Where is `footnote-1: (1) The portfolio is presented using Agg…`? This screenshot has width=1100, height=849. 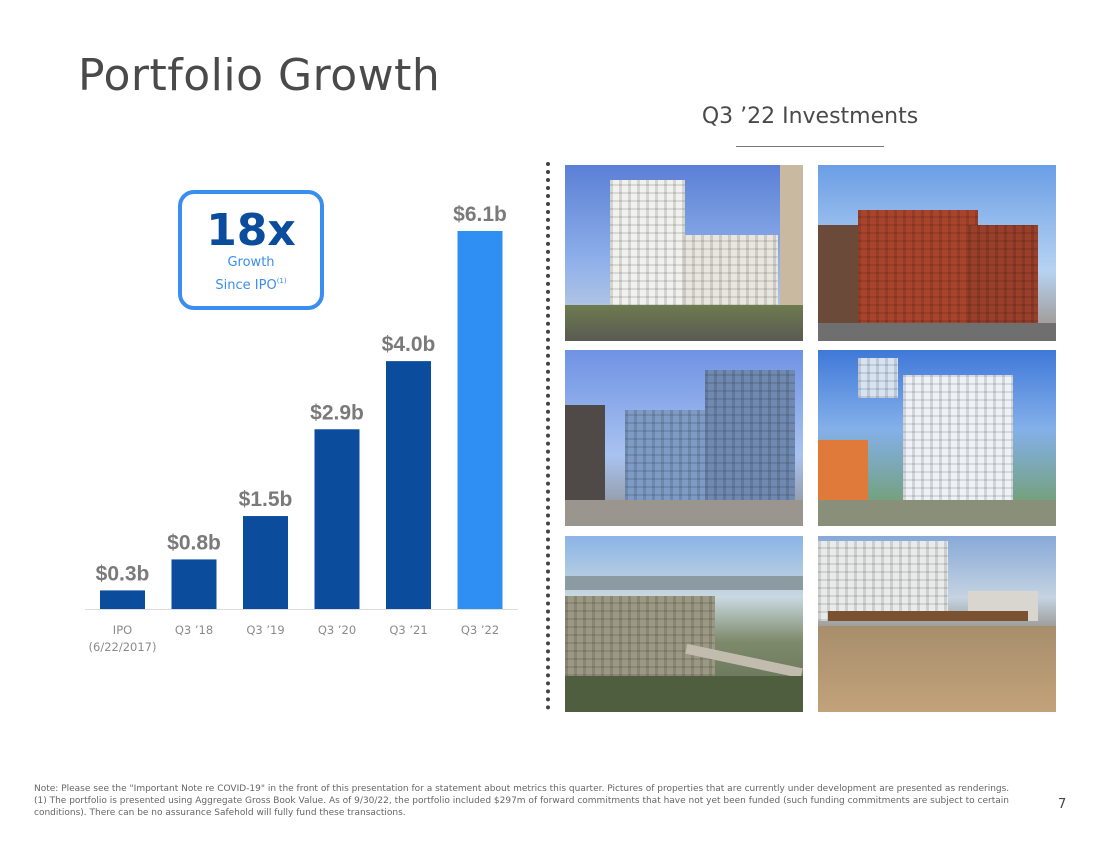
footnote-1: (1) The portfolio is presented using Agg… is located at coordinates (521, 807).